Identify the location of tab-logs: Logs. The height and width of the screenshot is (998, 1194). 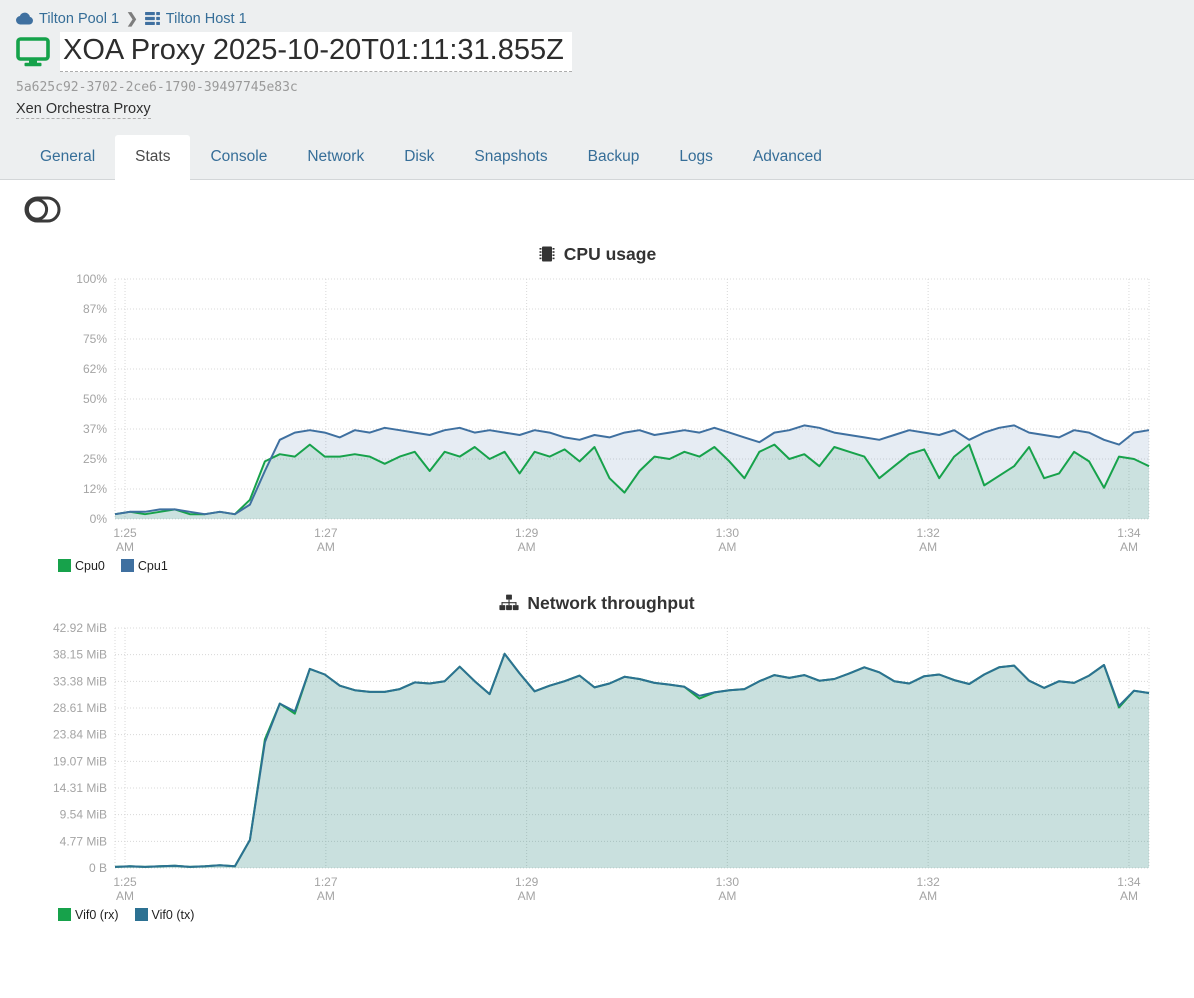
(696, 156).